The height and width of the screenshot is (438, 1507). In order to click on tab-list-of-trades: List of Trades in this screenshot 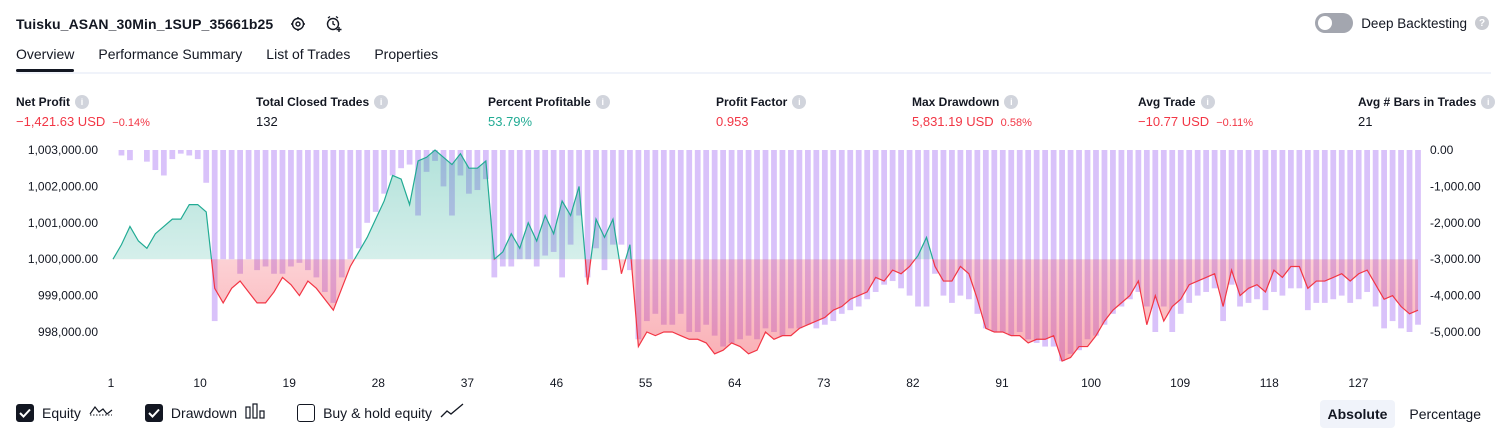, I will do `click(308, 54)`.